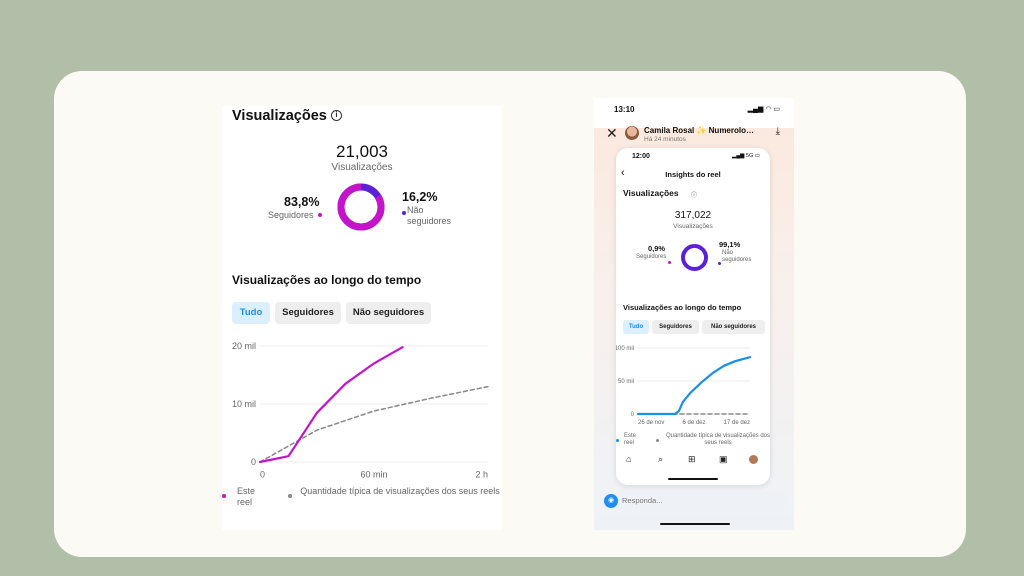 The width and height of the screenshot is (1024, 576). Describe the element at coordinates (331, 405) in the screenshot. I see `lp-chart-this-reel-line` at that location.